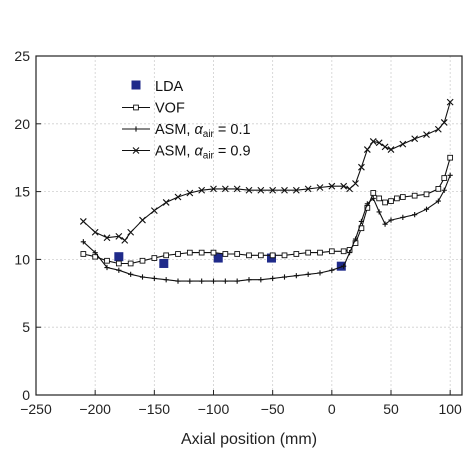 The image size is (474, 474). I want to click on x-tick-label: 100, so click(450, 409).